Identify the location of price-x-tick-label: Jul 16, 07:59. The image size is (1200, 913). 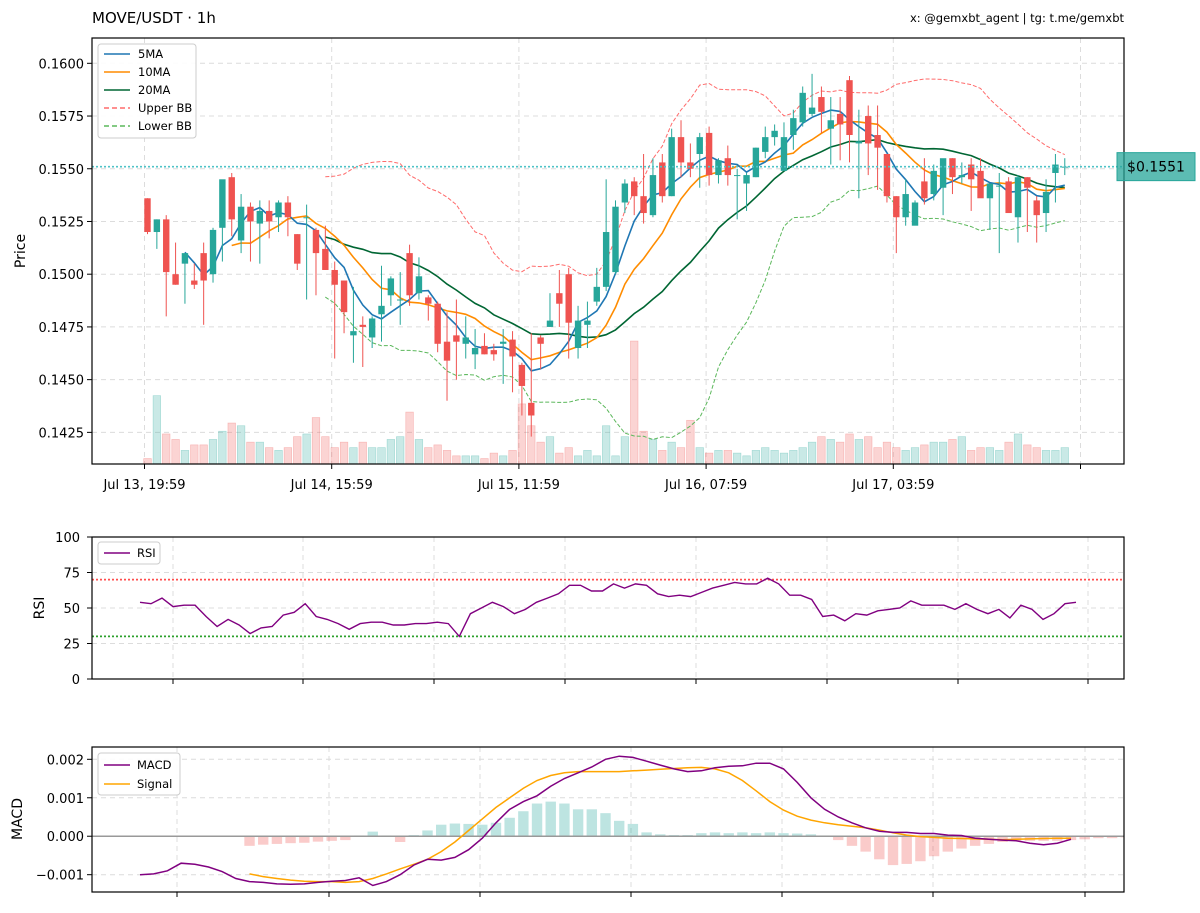
(705, 485).